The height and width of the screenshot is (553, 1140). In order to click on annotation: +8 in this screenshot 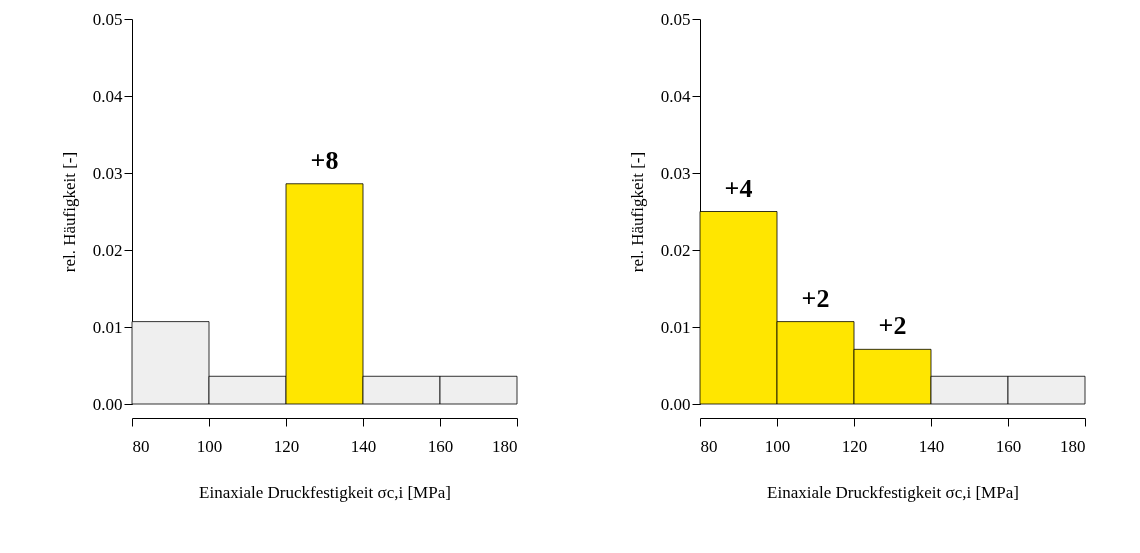, I will do `click(324, 160)`.